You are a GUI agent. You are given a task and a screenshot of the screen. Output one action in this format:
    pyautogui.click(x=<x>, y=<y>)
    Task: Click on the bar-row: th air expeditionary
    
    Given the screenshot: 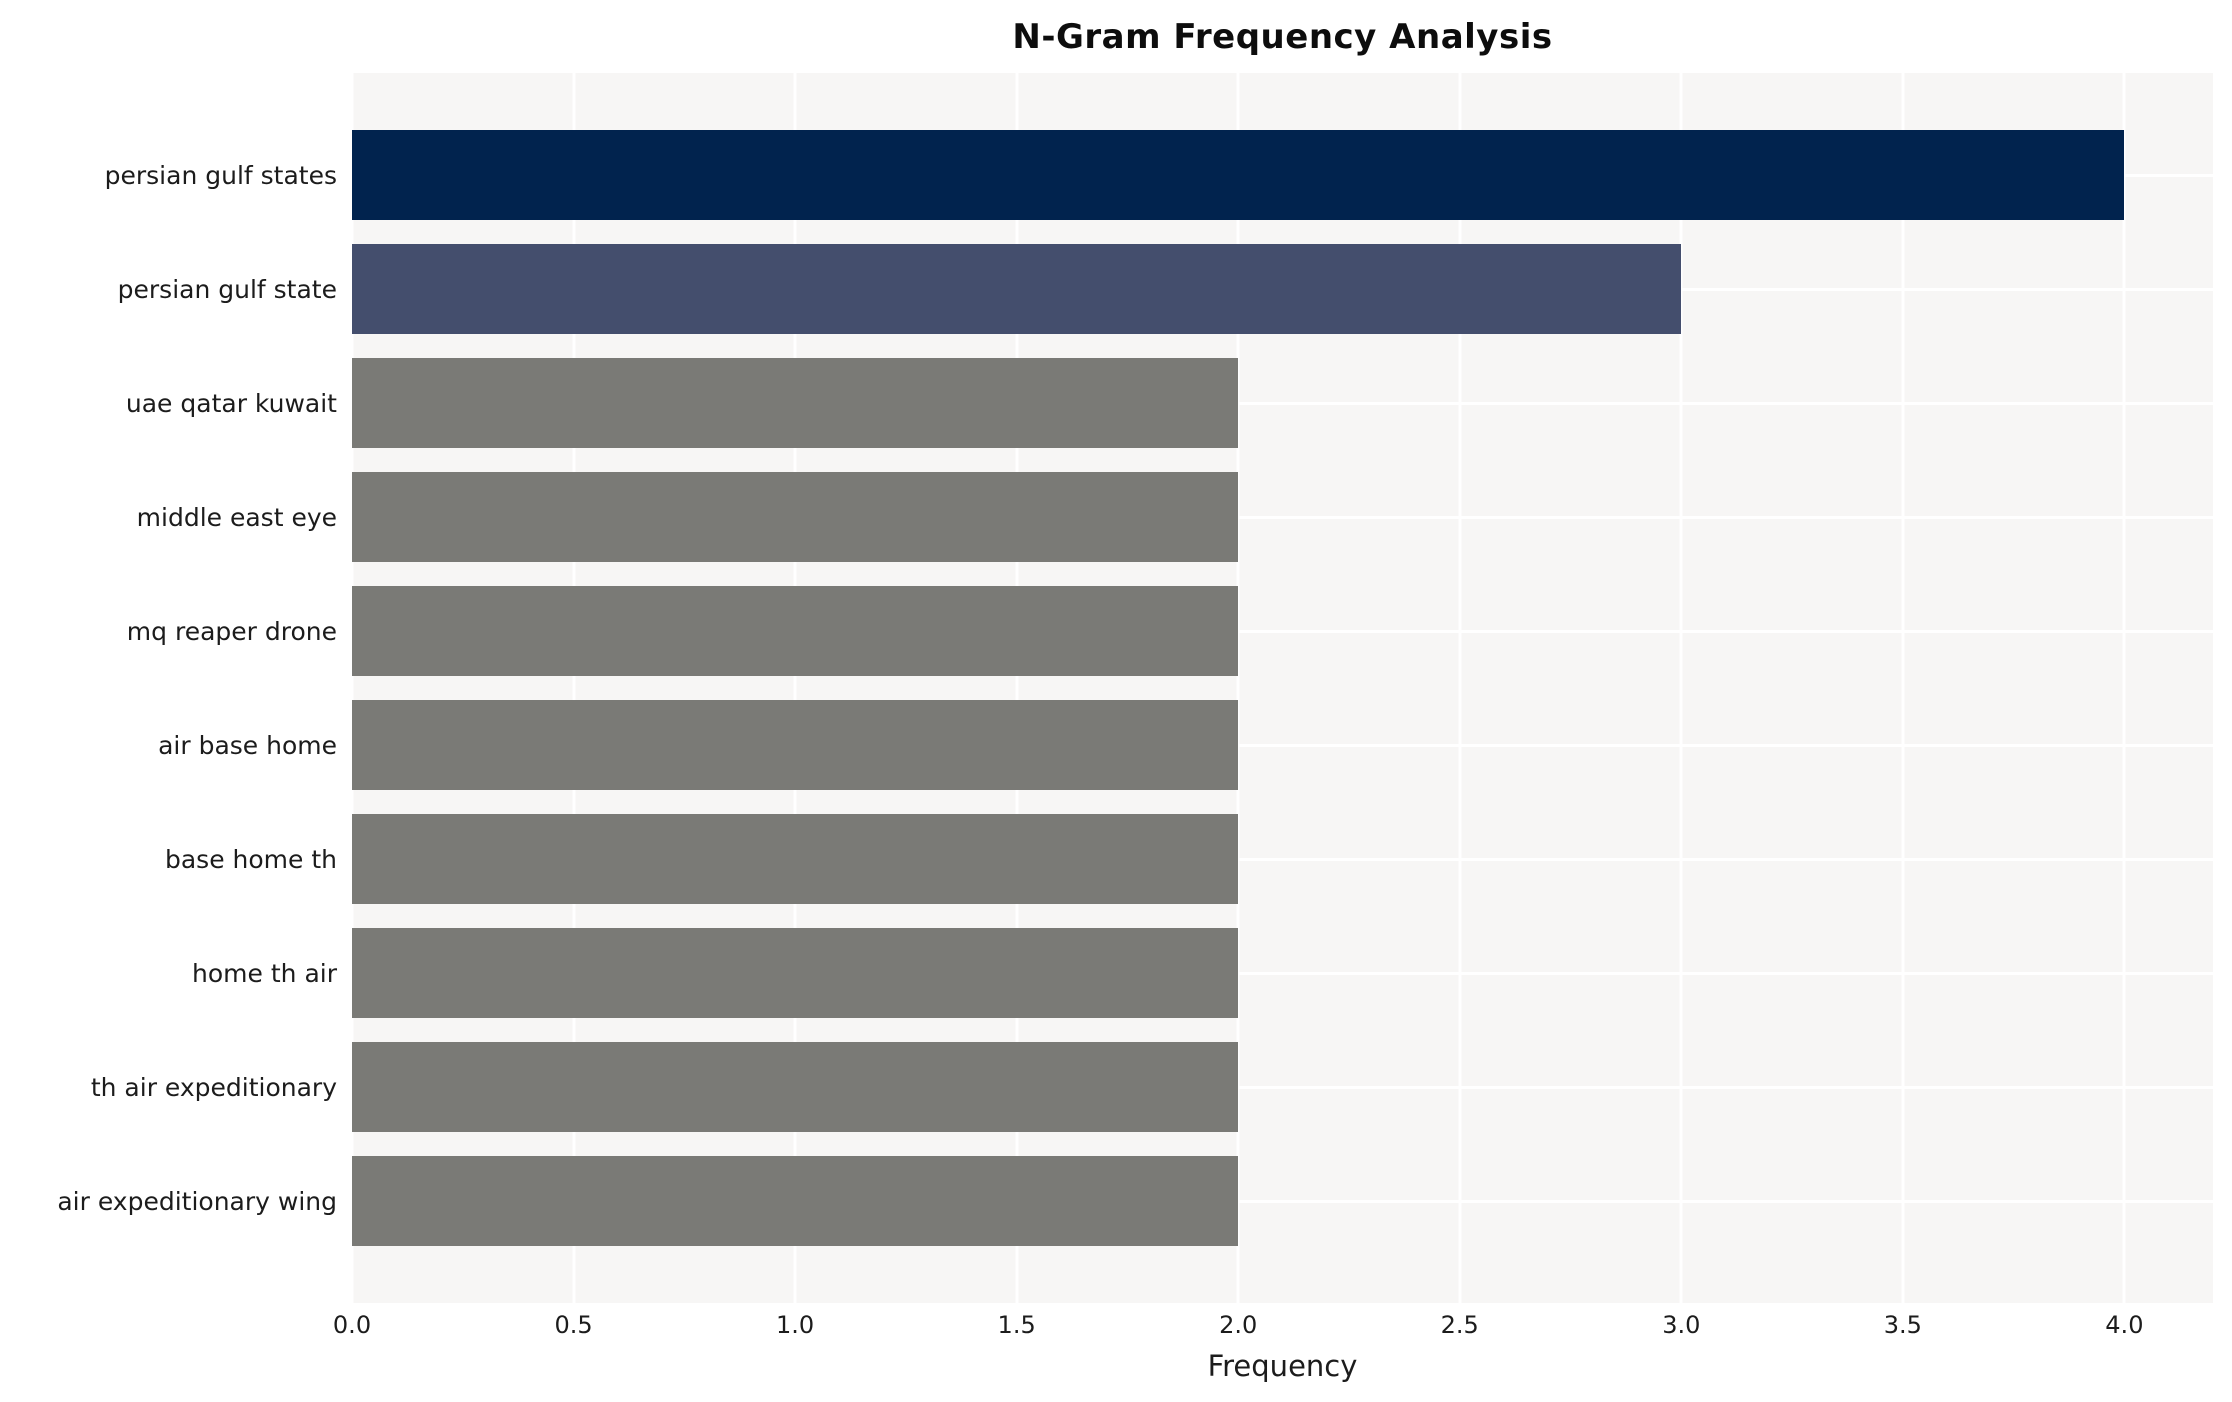 What is the action you would take?
    pyautogui.click(x=1152, y=1087)
    